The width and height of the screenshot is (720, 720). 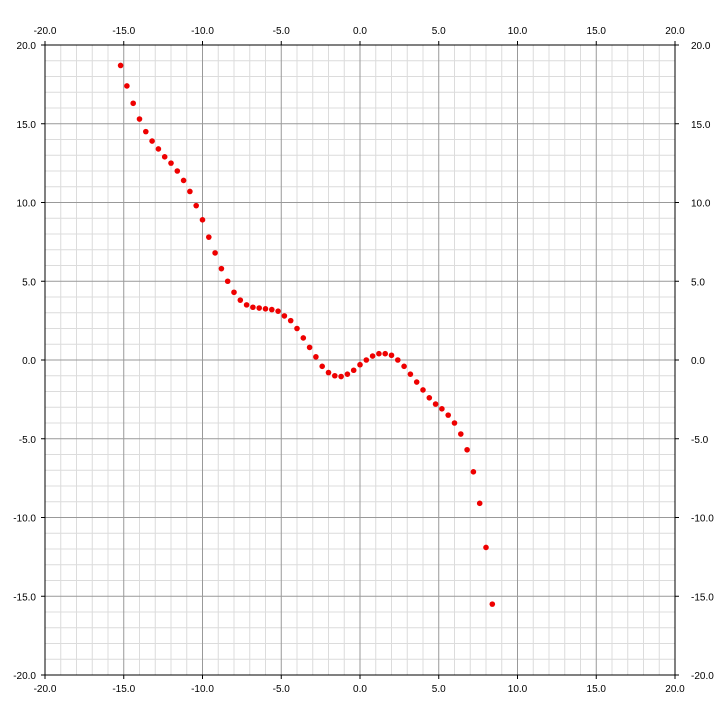 What do you see at coordinates (701, 125) in the screenshot?
I see `y-tick-label-right: 15.0` at bounding box center [701, 125].